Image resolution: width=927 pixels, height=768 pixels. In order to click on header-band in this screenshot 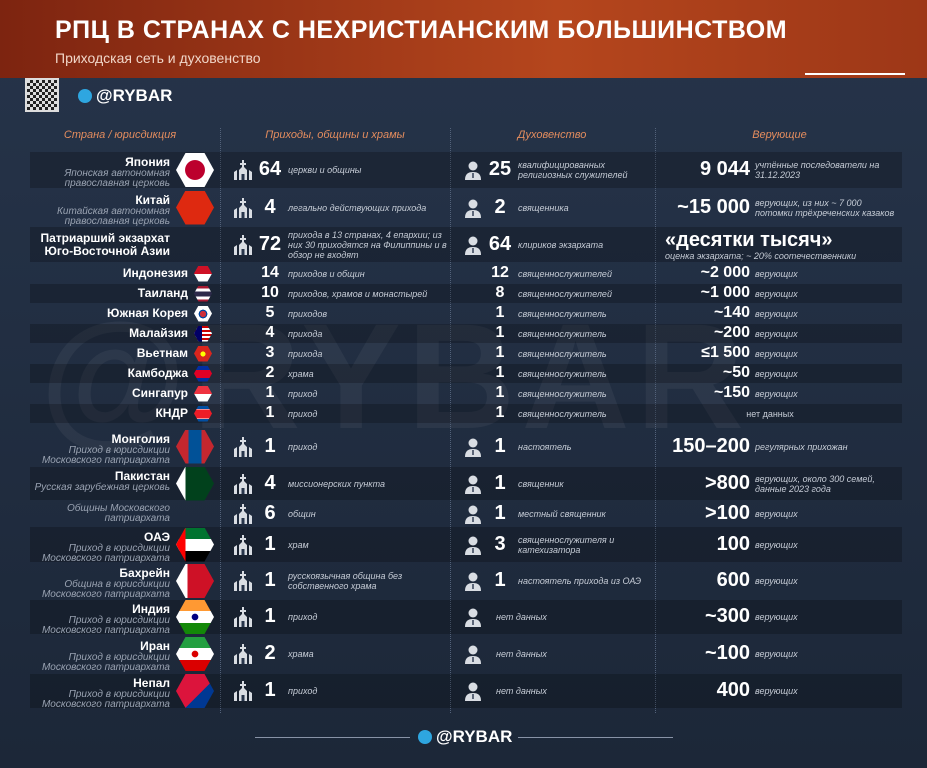, I will do `click(463, 39)`.